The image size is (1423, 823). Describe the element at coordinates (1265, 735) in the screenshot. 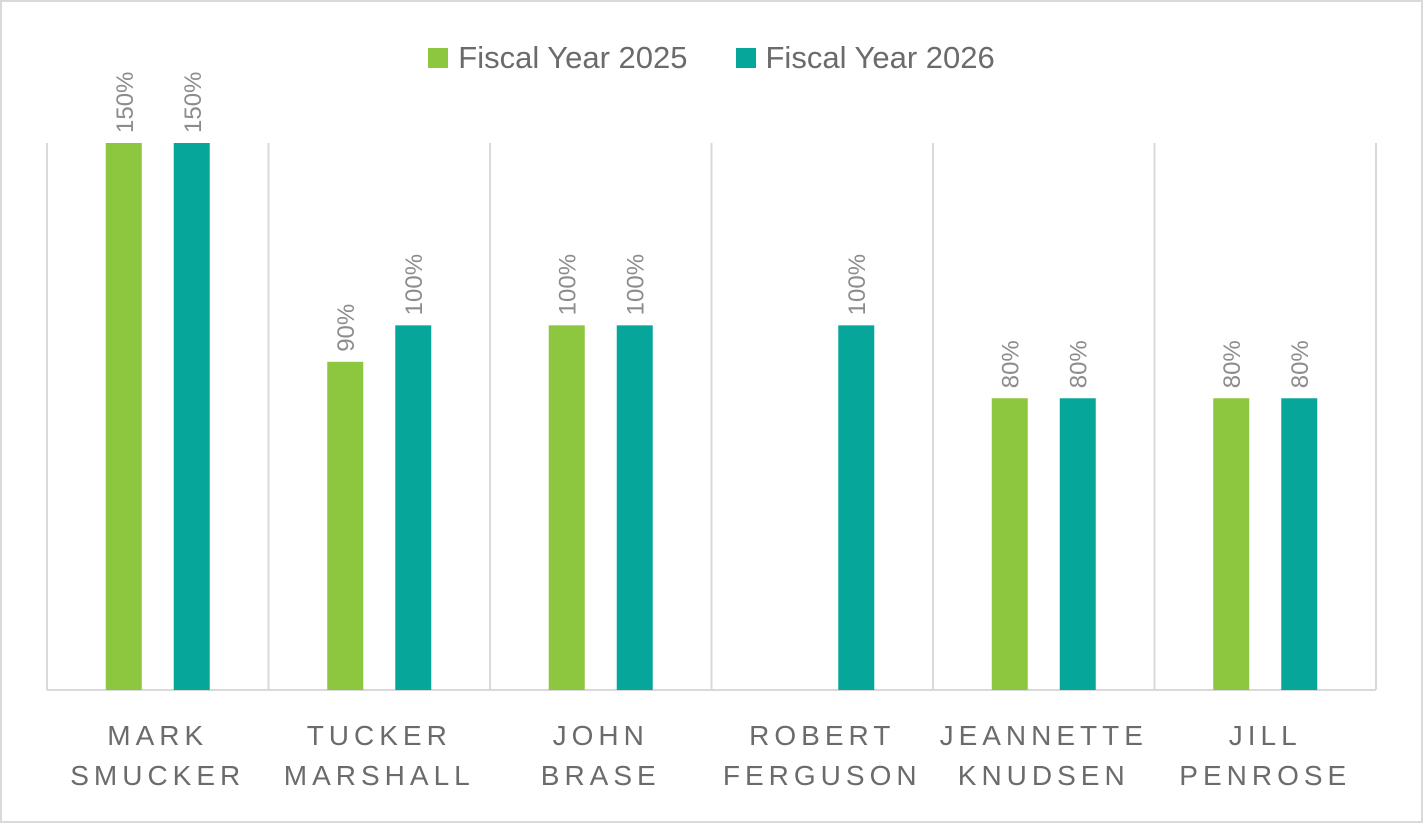

I see `category-label: JILL` at that location.